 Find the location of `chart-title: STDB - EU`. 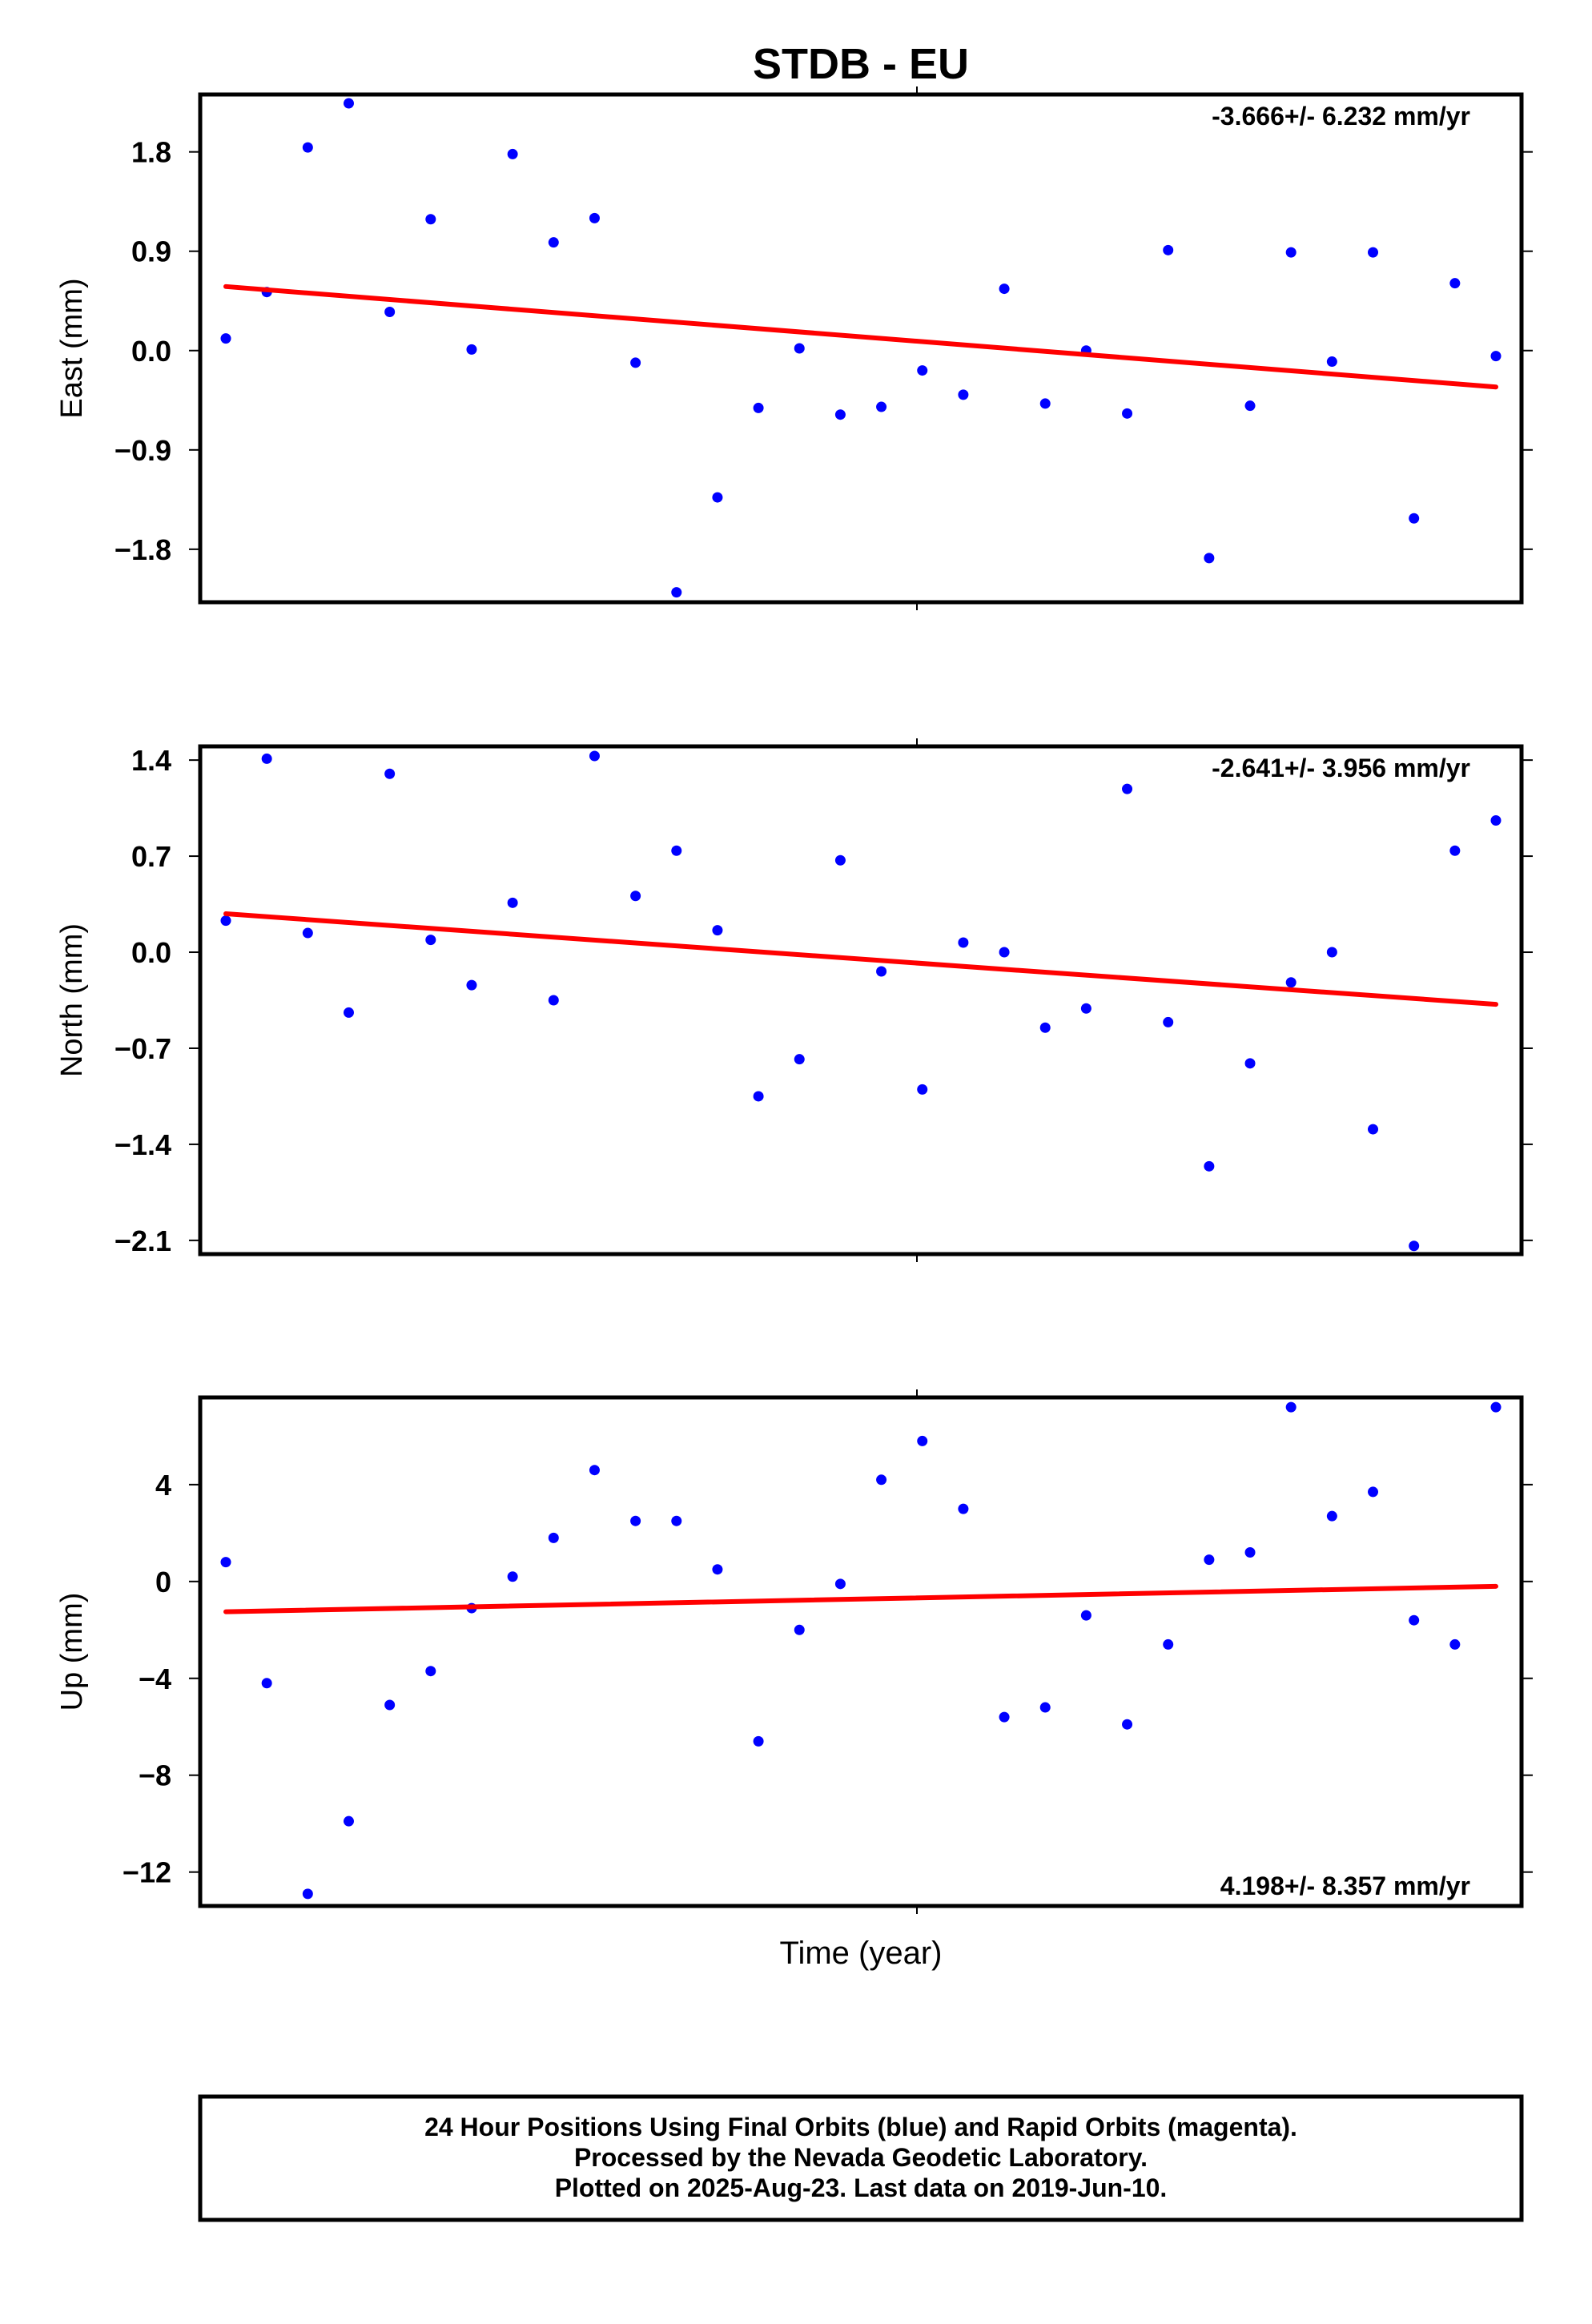

chart-title: STDB - EU is located at coordinates (861, 64).